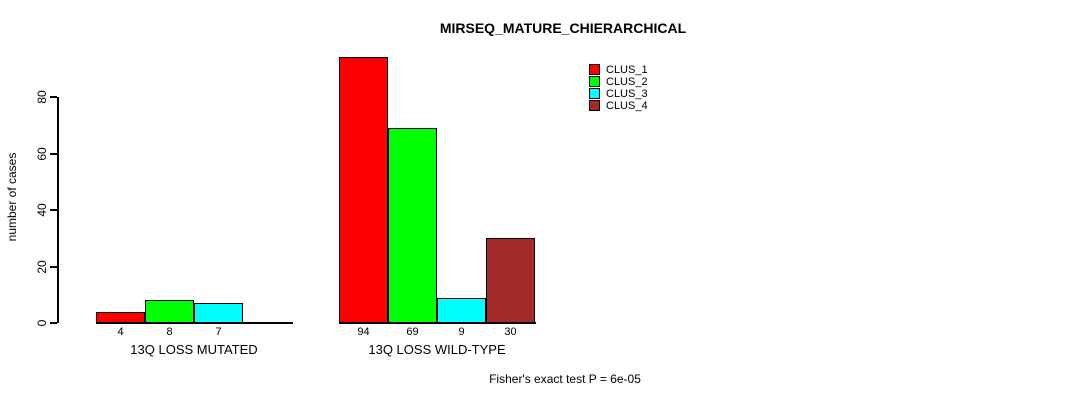 This screenshot has height=400, width=1090. I want to click on group-label: 13Q LOSS MUTATED, so click(194, 349).